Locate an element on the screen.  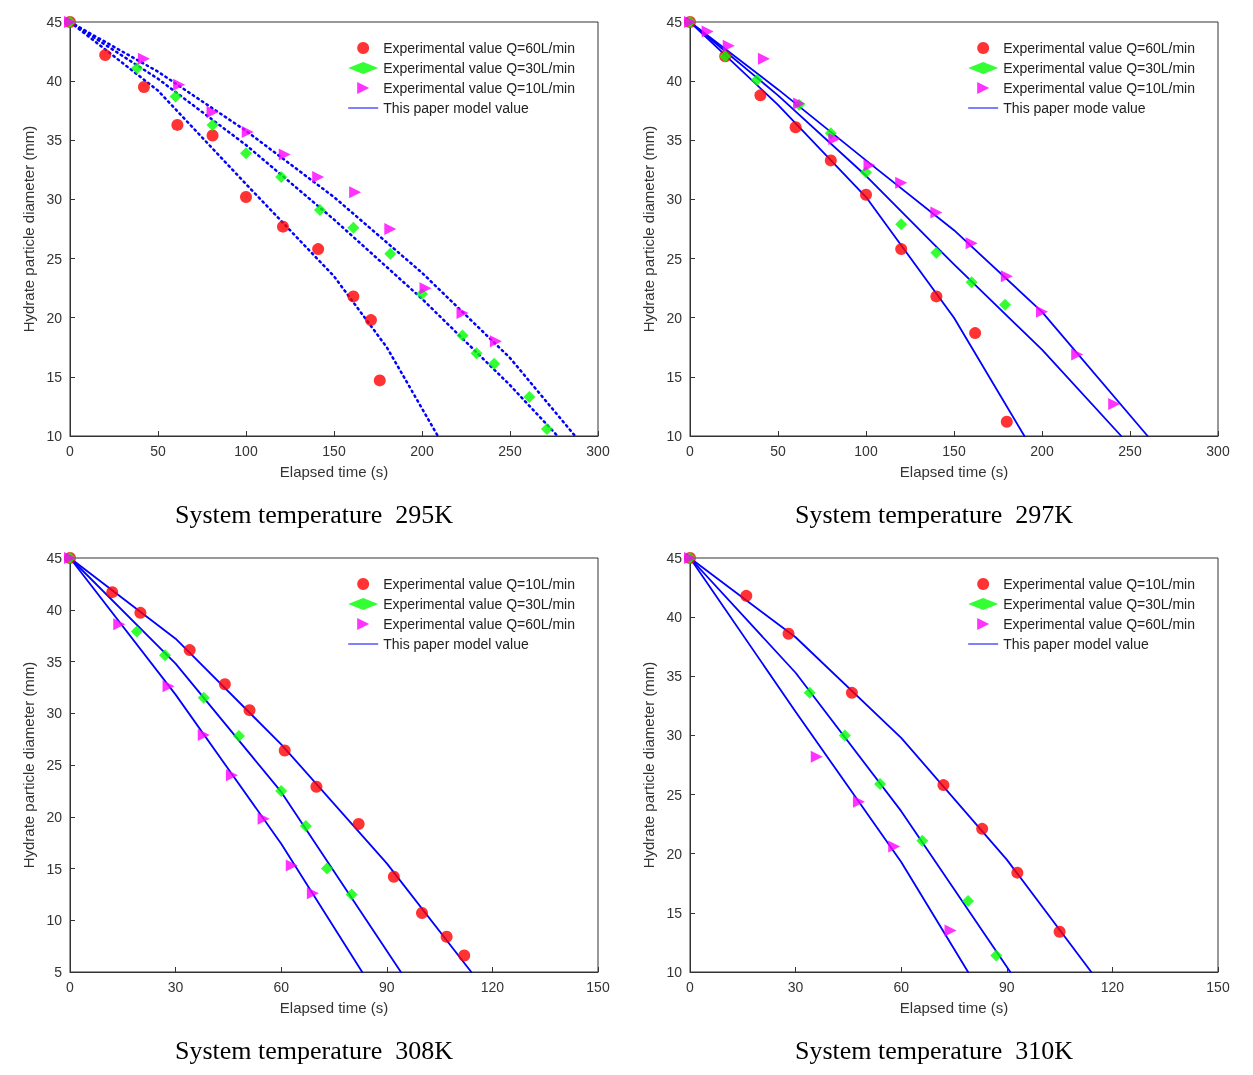
legend-label: This paper mode value is located at coordinates (1074, 108).